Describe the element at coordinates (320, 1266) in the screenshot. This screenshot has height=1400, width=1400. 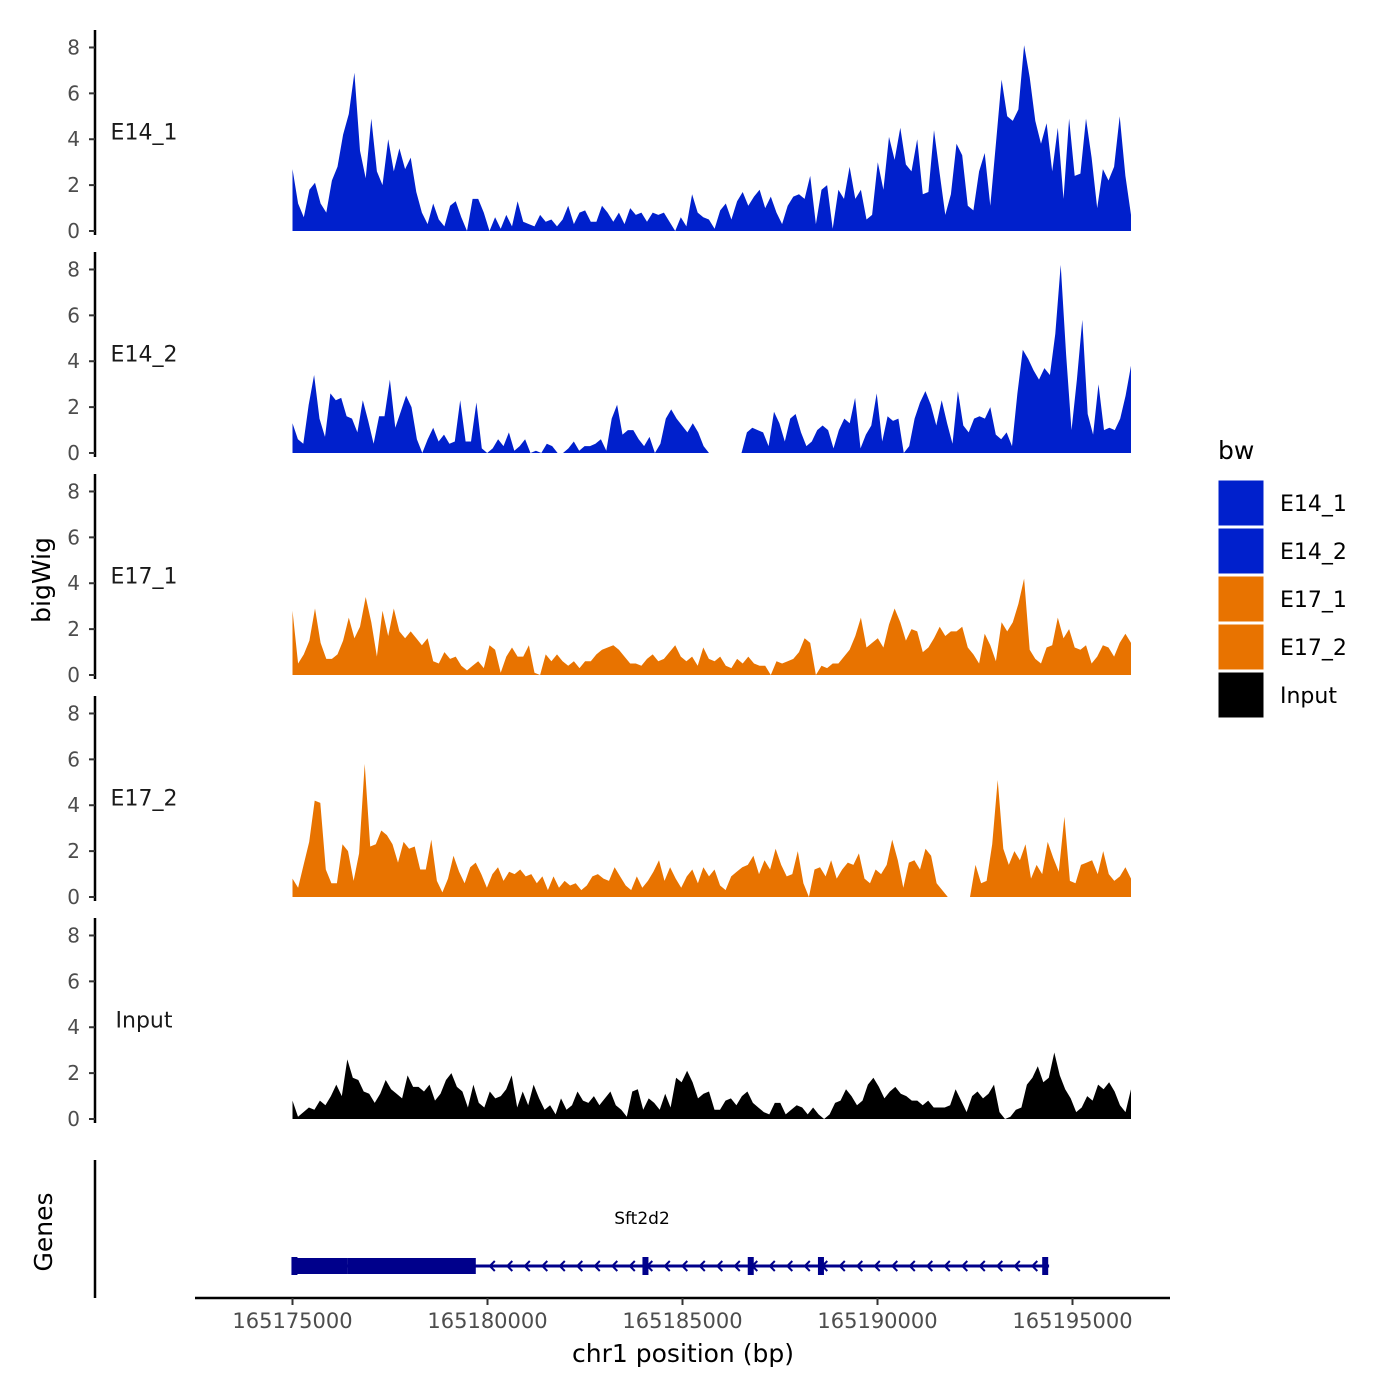
I see `gene-utr-region` at that location.